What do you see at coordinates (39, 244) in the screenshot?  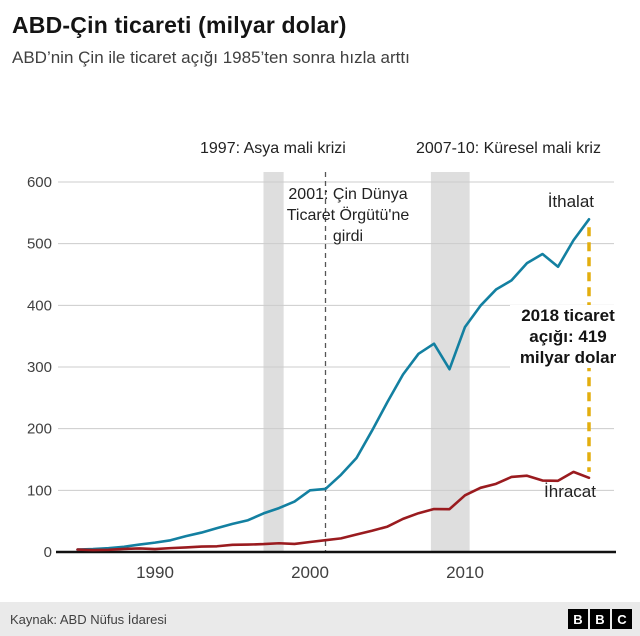 I see `svg-text: 500` at bounding box center [39, 244].